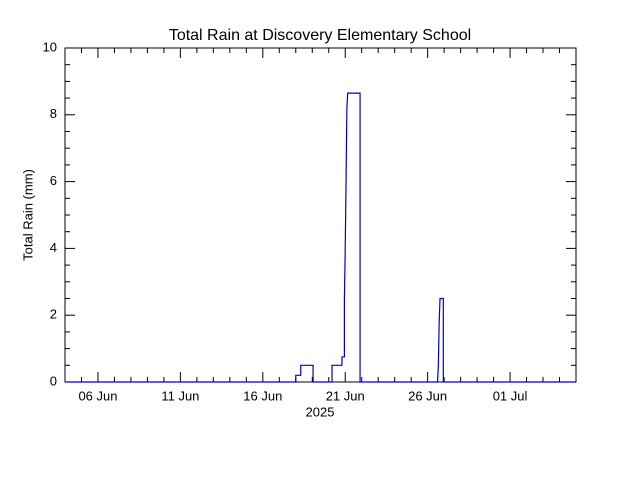  I want to click on x-tick-label: 26 Jun, so click(427, 395).